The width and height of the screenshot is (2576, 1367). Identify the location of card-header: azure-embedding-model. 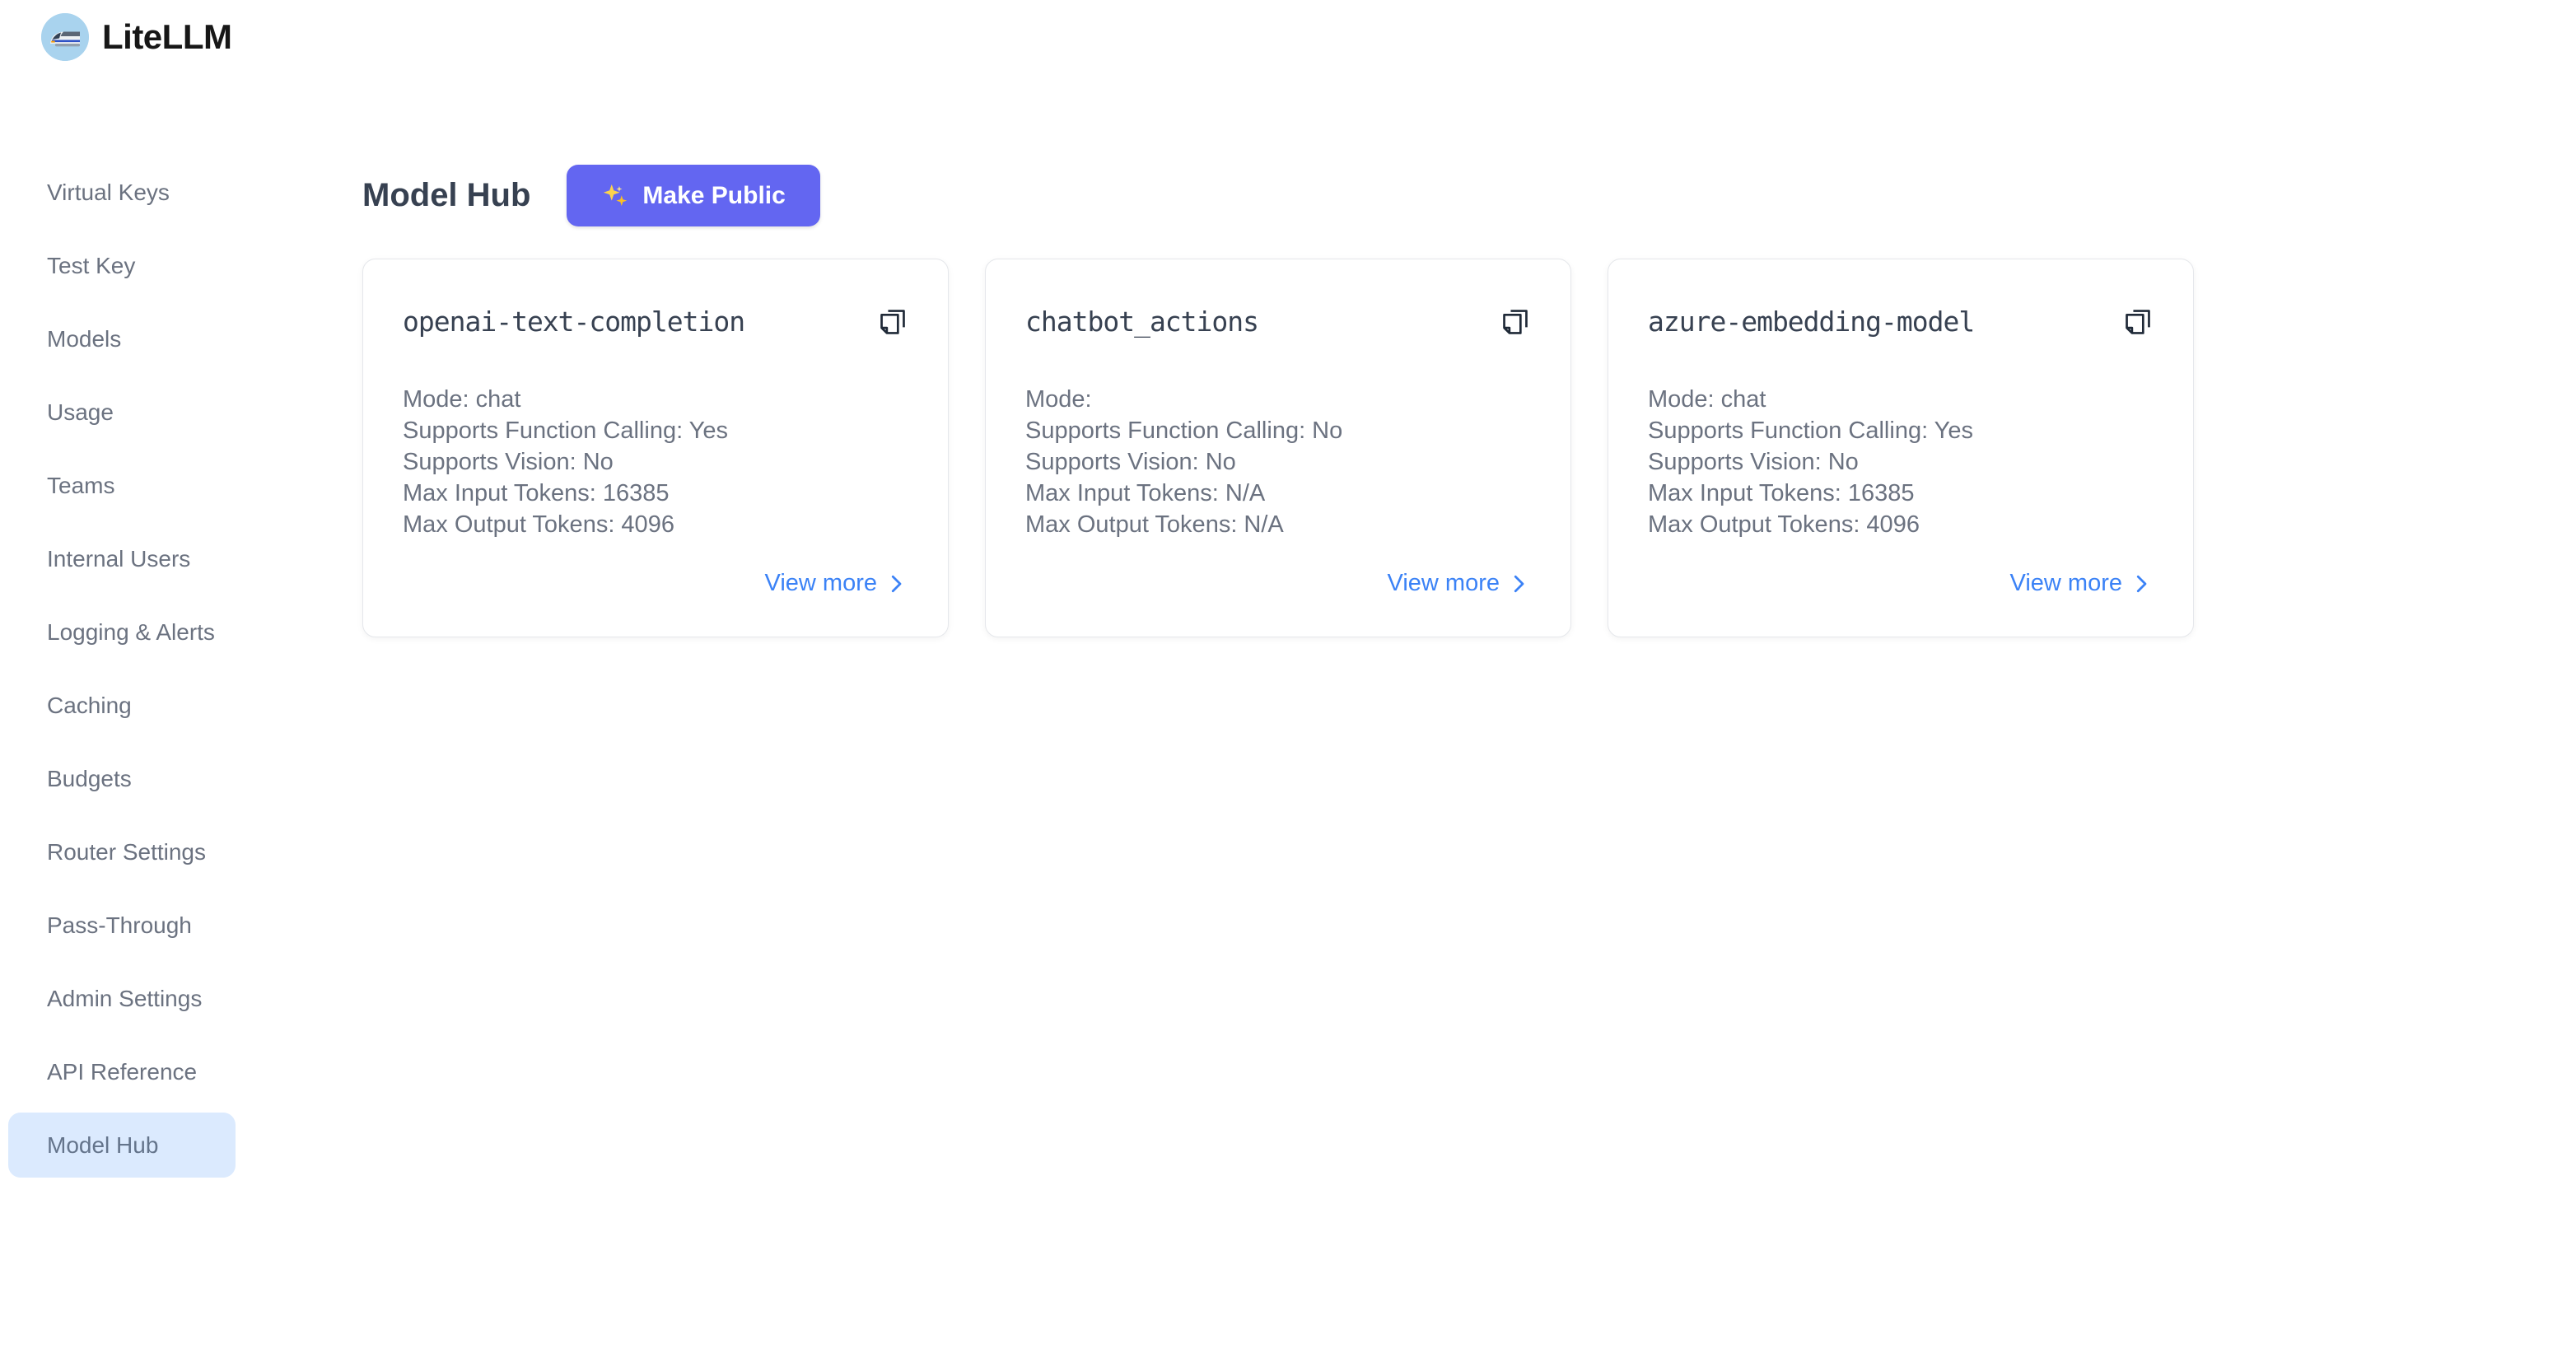
(1901, 322).